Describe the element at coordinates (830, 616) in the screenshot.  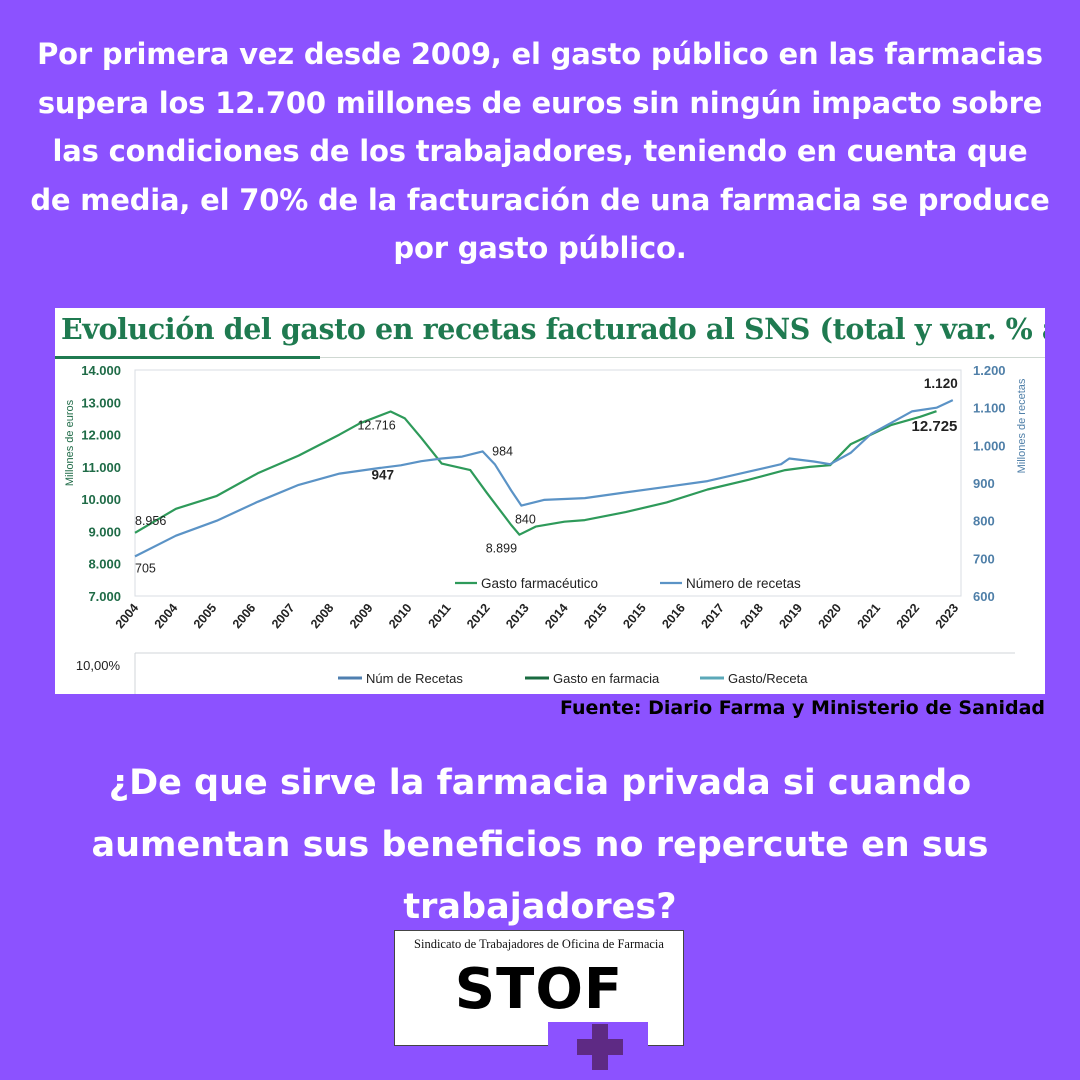
I see `x-tick-label: 2020` at that location.